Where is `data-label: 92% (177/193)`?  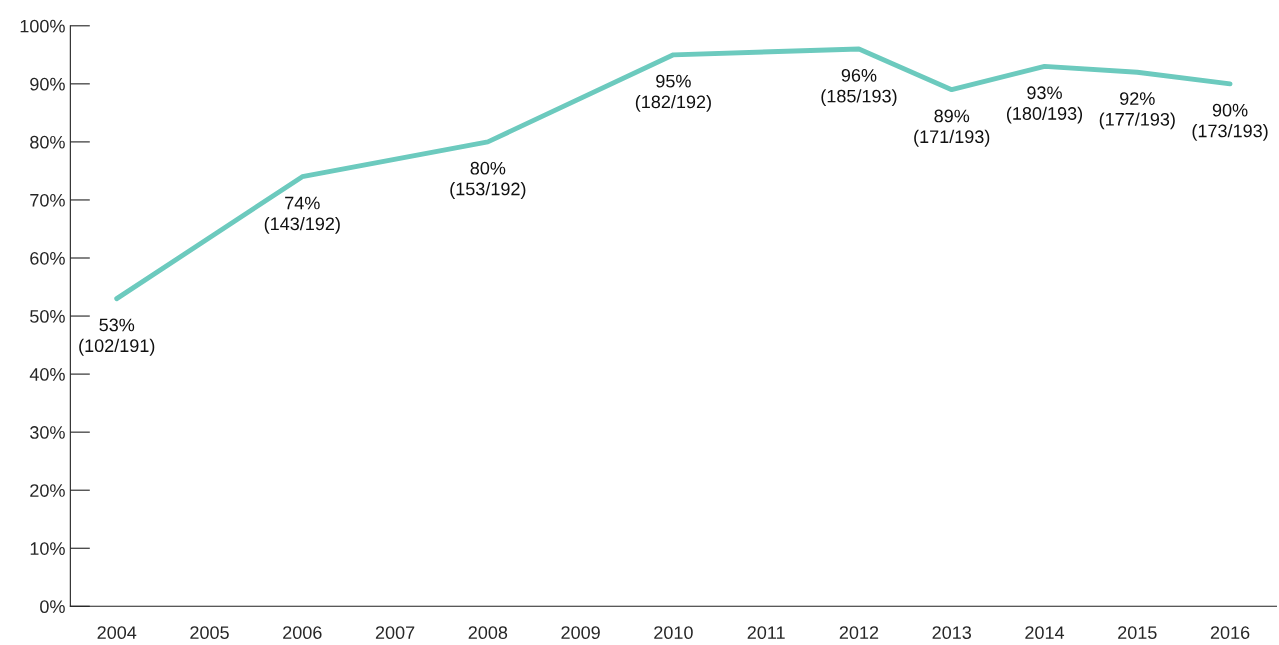
data-label: 92% (177/193) is located at coordinates (1137, 111).